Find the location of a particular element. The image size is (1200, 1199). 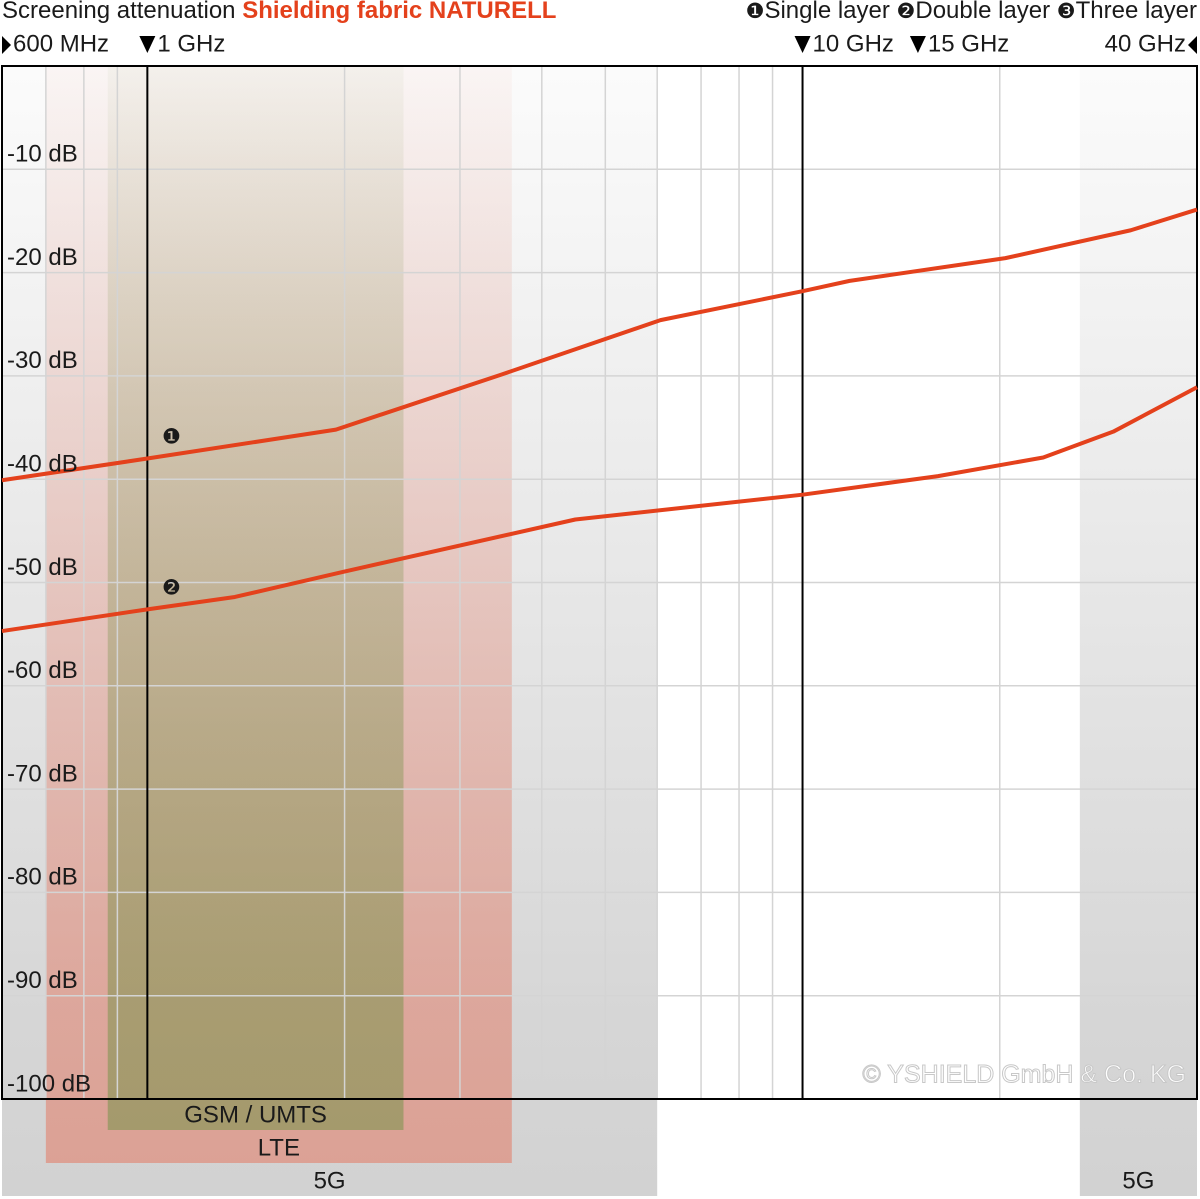

legend-marker: ❷ is located at coordinates (906, 11).